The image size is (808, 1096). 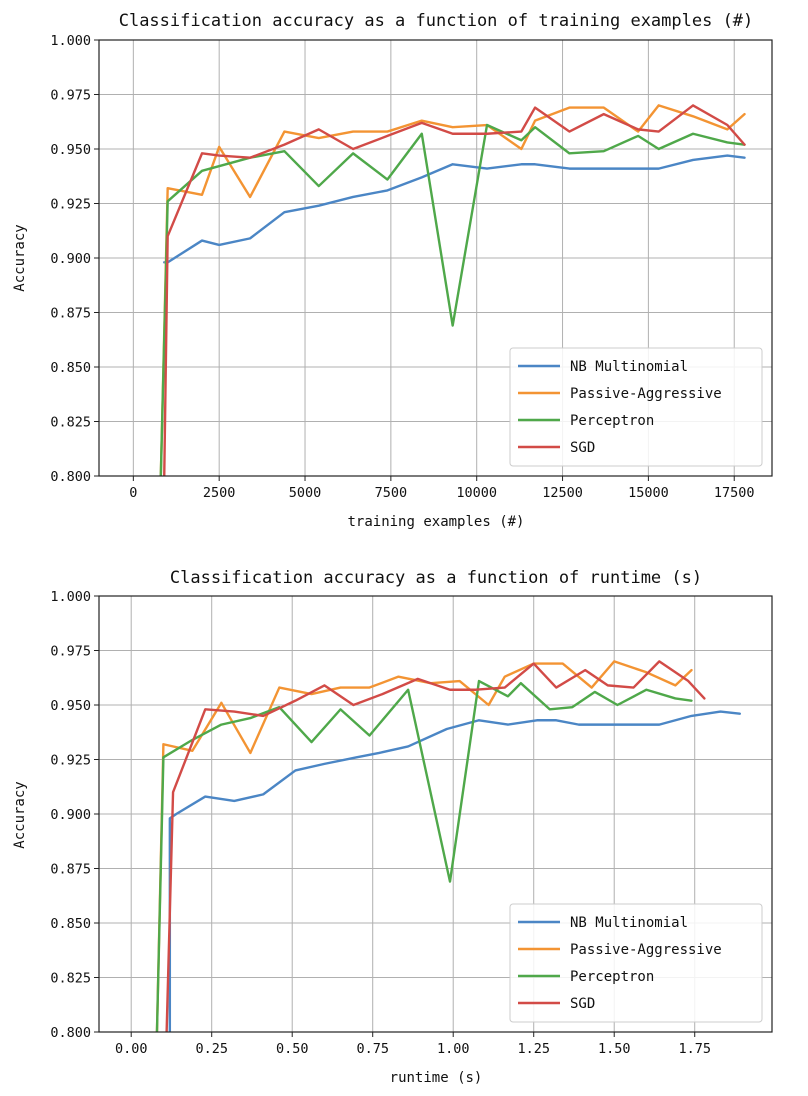 I want to click on x-axis-label: runtime (s), so click(x=436, y=1078).